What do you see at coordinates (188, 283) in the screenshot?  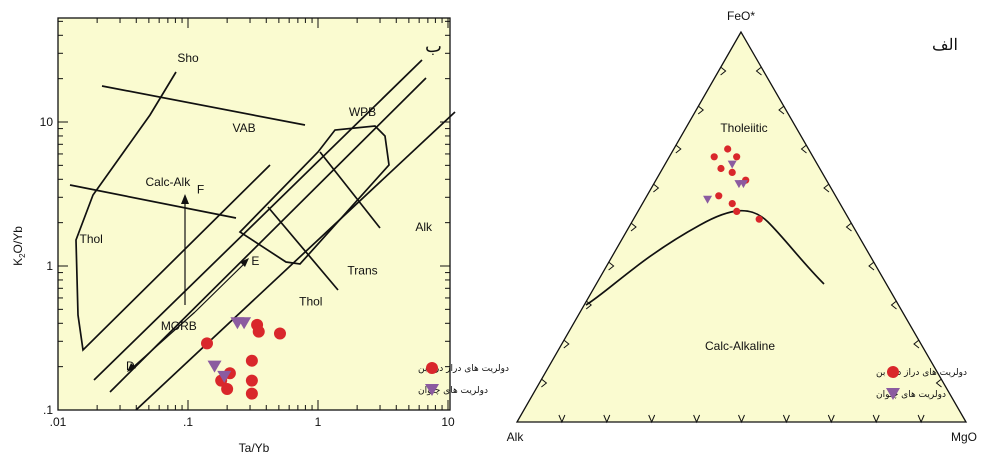 I see `left-vectors` at bounding box center [188, 283].